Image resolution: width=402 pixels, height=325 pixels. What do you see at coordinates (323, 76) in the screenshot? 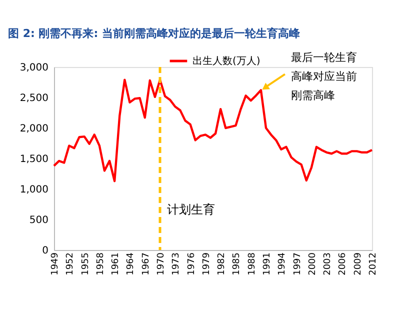
I see `annotation: 最后一轮生育高峰对应当前刚需高峰` at bounding box center [323, 76].